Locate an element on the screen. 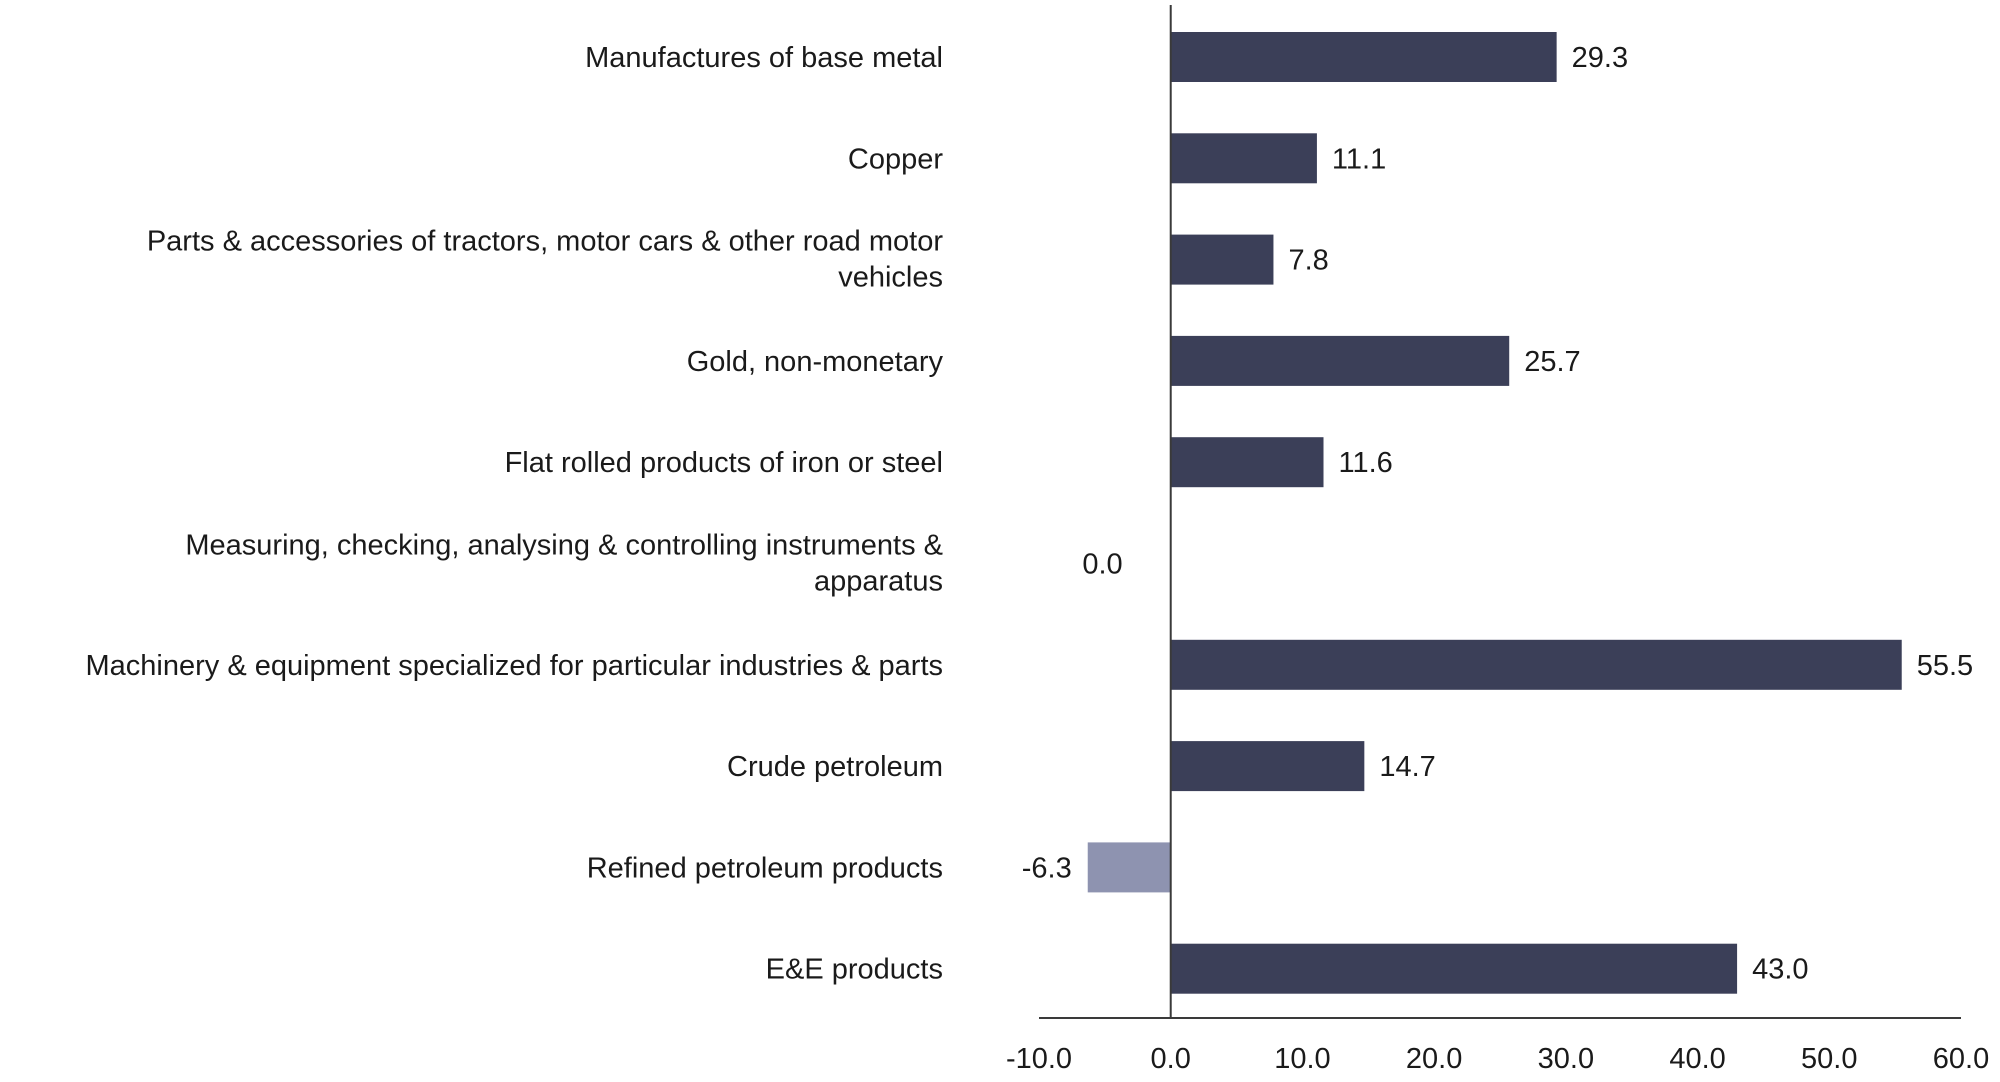 Image resolution: width=2000 pixels, height=1082 pixels. category-label: Refined petroleum products is located at coordinates (765, 868).